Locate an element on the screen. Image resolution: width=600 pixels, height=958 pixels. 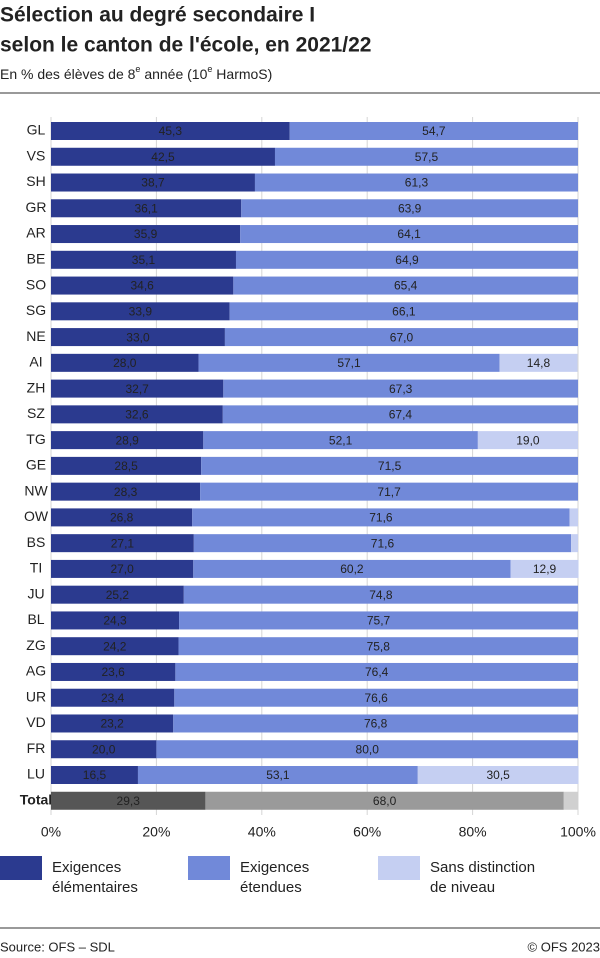
y-tick-label: TG is located at coordinates (35, 439).